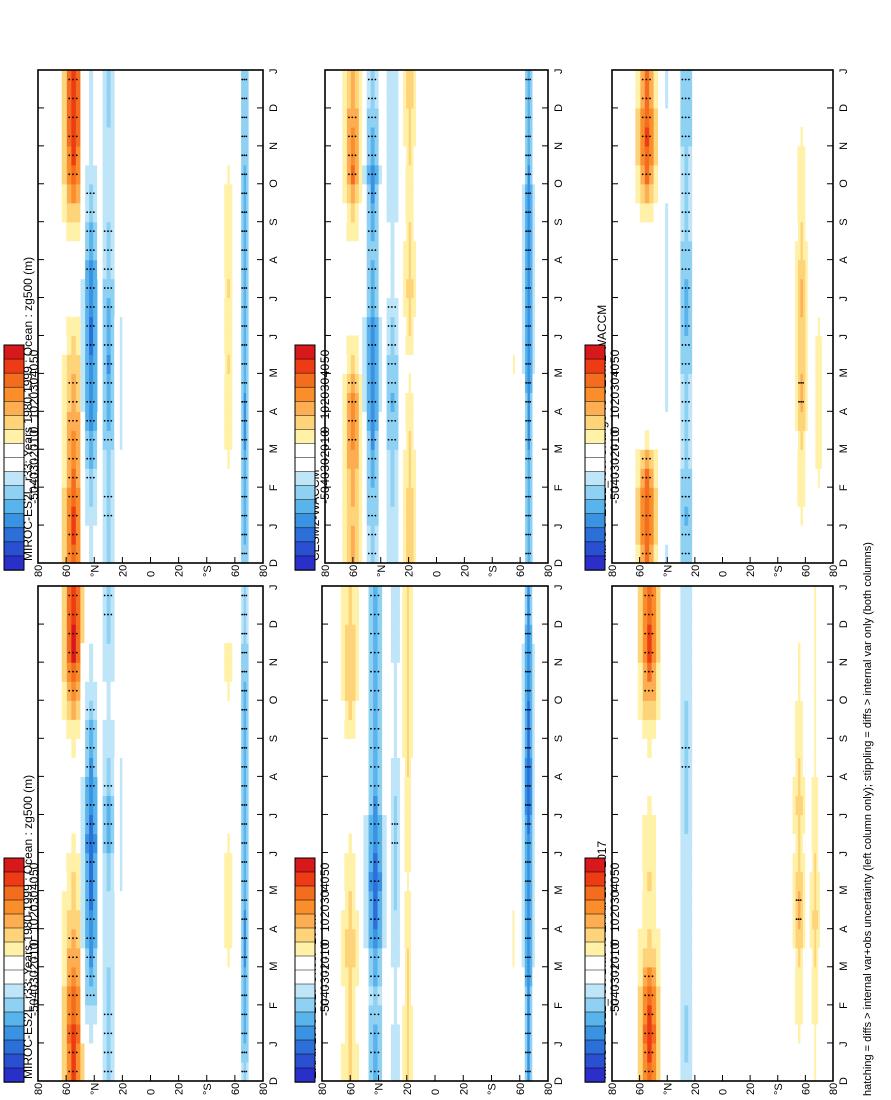 The image size is (891, 1100). What do you see at coordinates (834, 1089) in the screenshot?
I see `lat-label: 80` at bounding box center [834, 1089].